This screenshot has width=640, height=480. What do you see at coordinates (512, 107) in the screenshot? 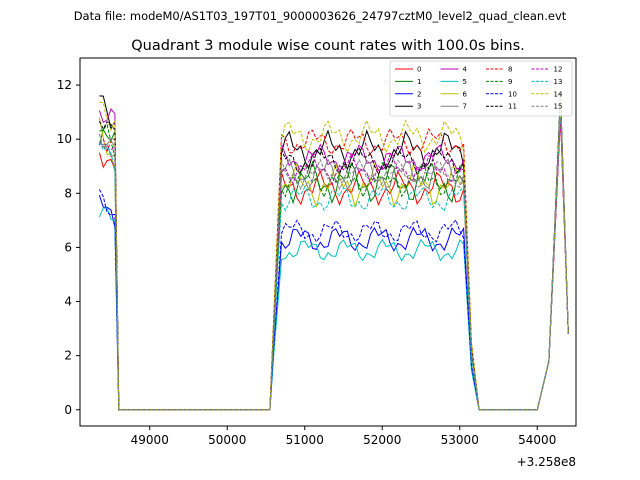
I see `legend-label: 11` at bounding box center [512, 107].